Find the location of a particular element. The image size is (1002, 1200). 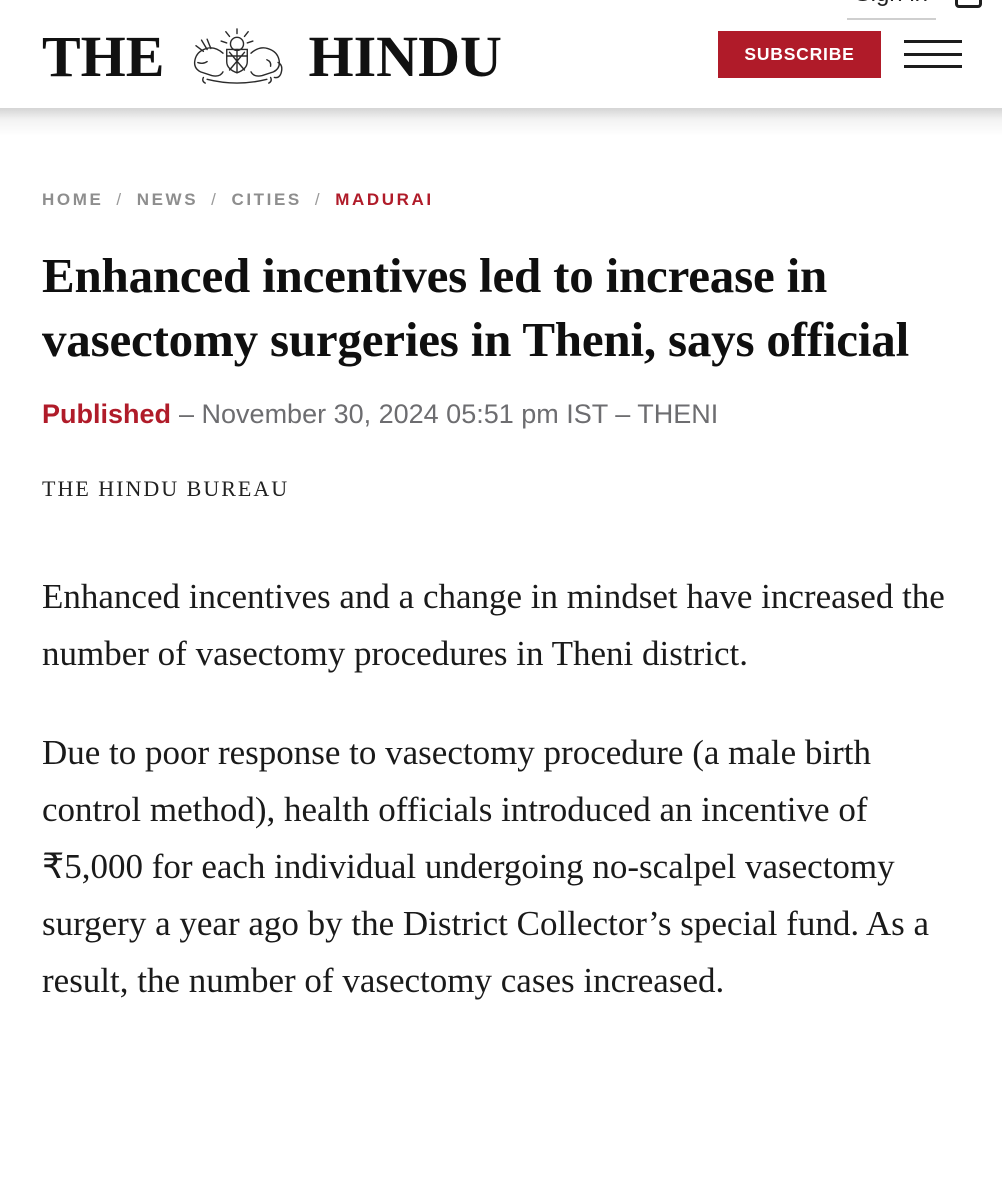

breadcrumb: HOME / NEWS / CITIES / MADURAI is located at coordinates (501, 200).